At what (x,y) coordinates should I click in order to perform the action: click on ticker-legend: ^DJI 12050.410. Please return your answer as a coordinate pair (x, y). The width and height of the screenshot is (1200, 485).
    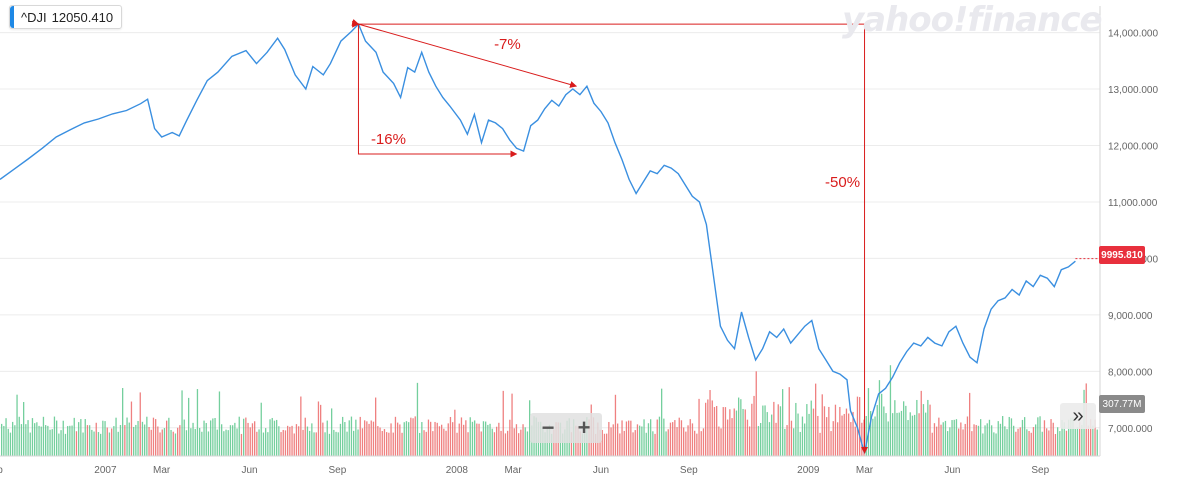
    Looking at the image, I should click on (66, 17).